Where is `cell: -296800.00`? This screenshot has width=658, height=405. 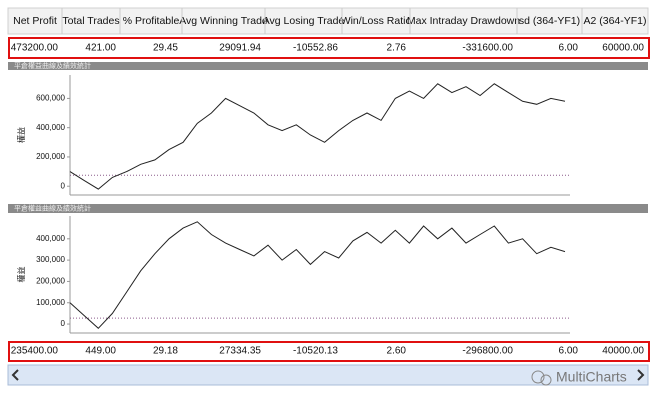 cell: -296800.00 is located at coordinates (487, 351).